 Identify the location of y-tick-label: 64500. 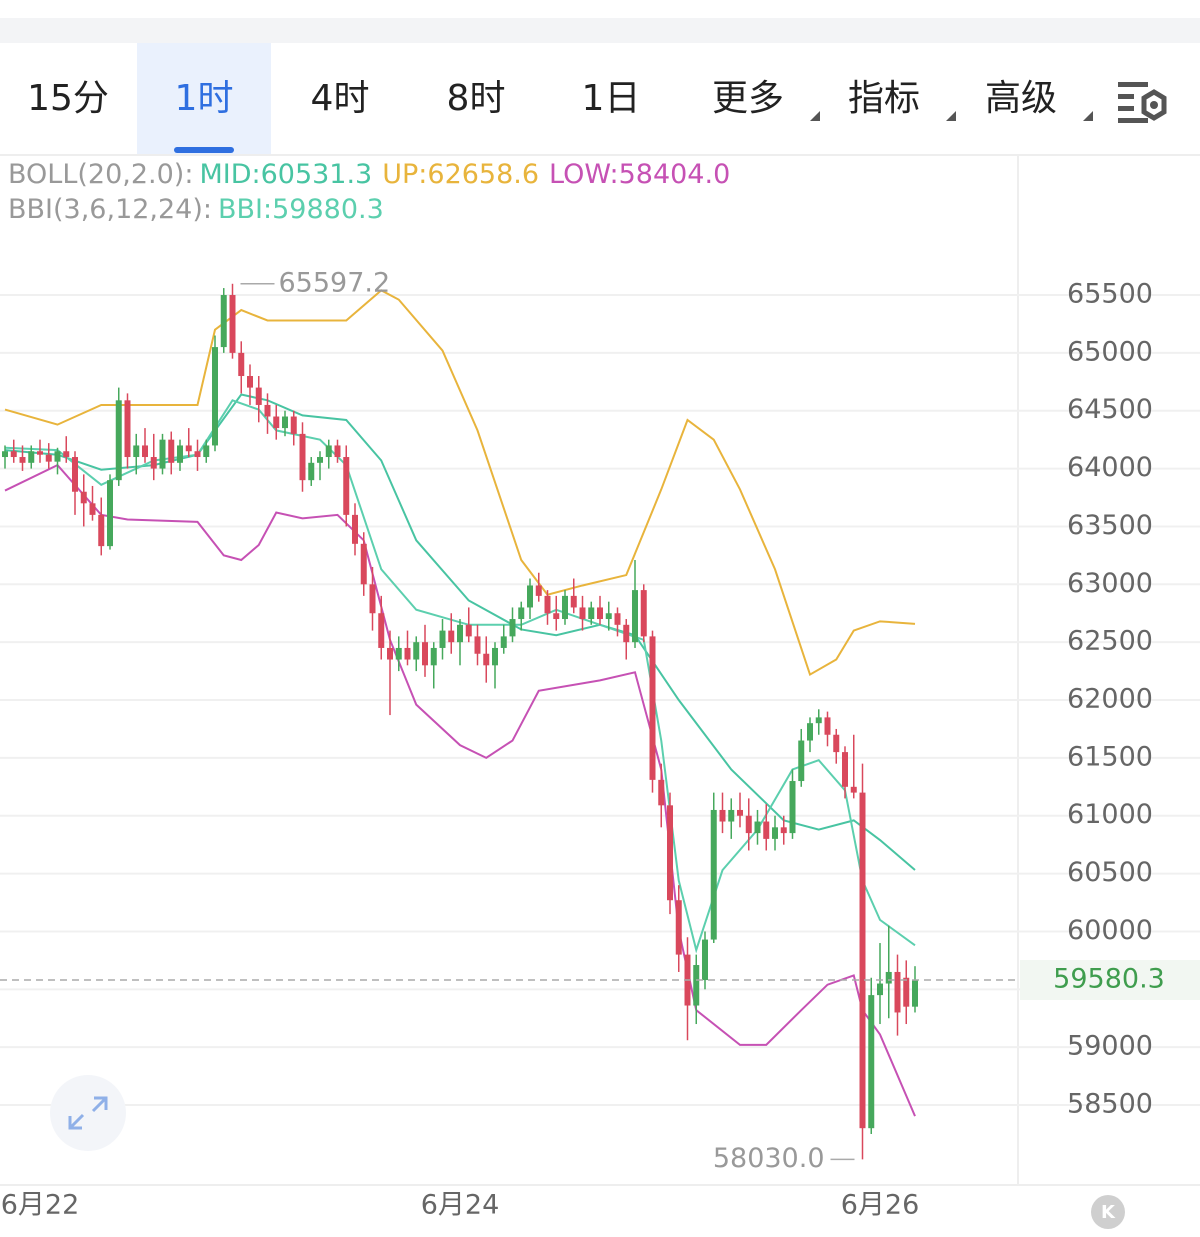
(1110, 409).